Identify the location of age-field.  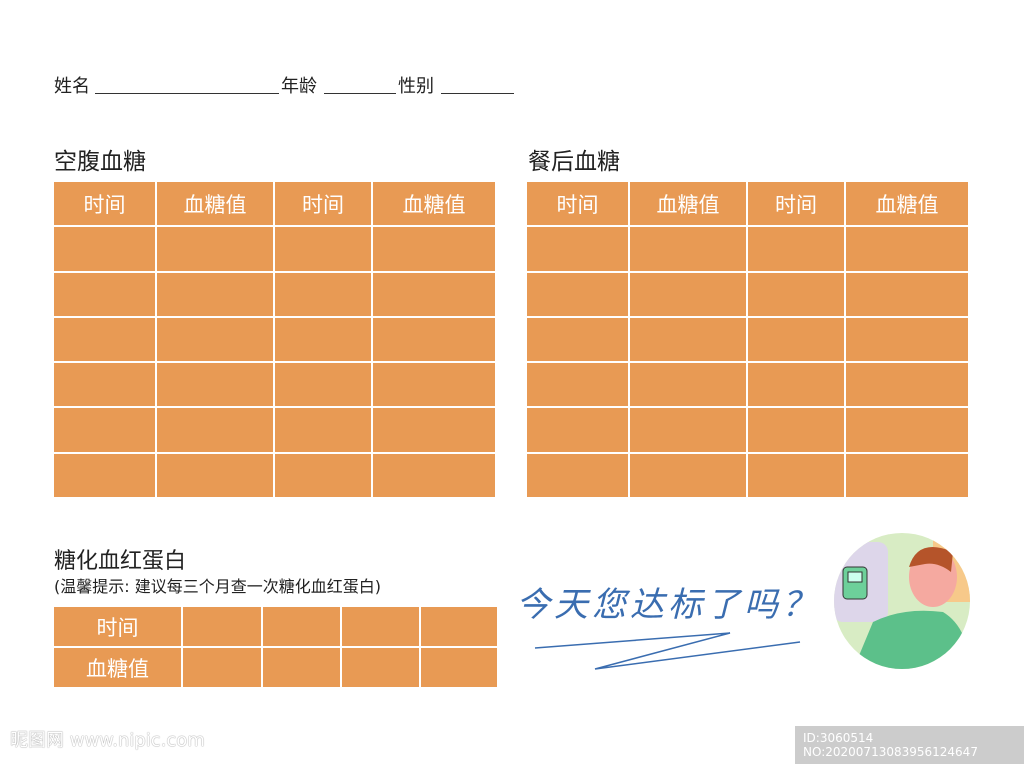
(360, 93).